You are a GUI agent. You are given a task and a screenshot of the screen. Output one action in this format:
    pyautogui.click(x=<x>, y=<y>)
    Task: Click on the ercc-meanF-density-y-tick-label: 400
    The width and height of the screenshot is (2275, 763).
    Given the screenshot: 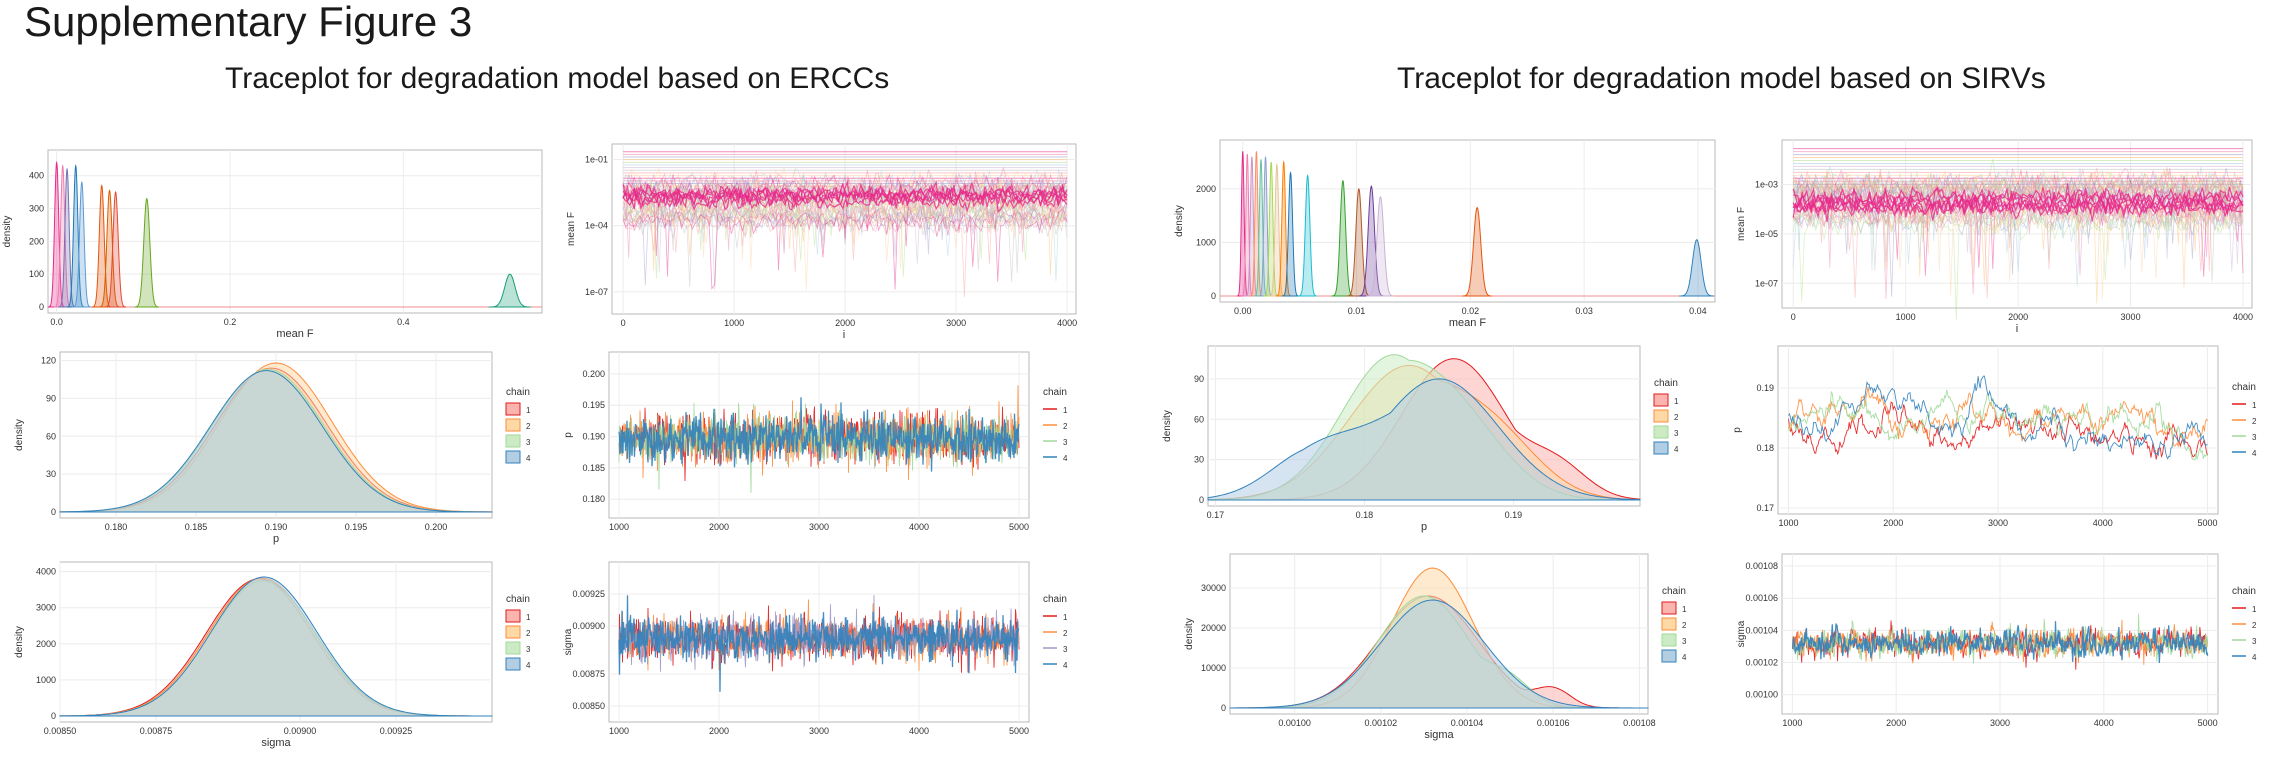 What is the action you would take?
    pyautogui.click(x=36, y=176)
    